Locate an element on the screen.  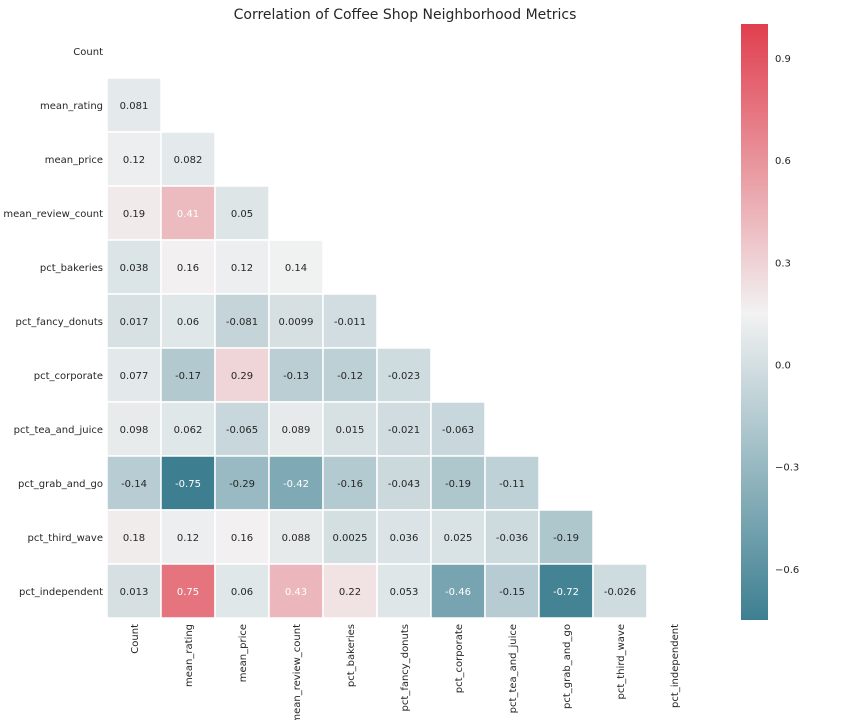
cell-value-label: 0.75 is located at coordinates (188, 592).